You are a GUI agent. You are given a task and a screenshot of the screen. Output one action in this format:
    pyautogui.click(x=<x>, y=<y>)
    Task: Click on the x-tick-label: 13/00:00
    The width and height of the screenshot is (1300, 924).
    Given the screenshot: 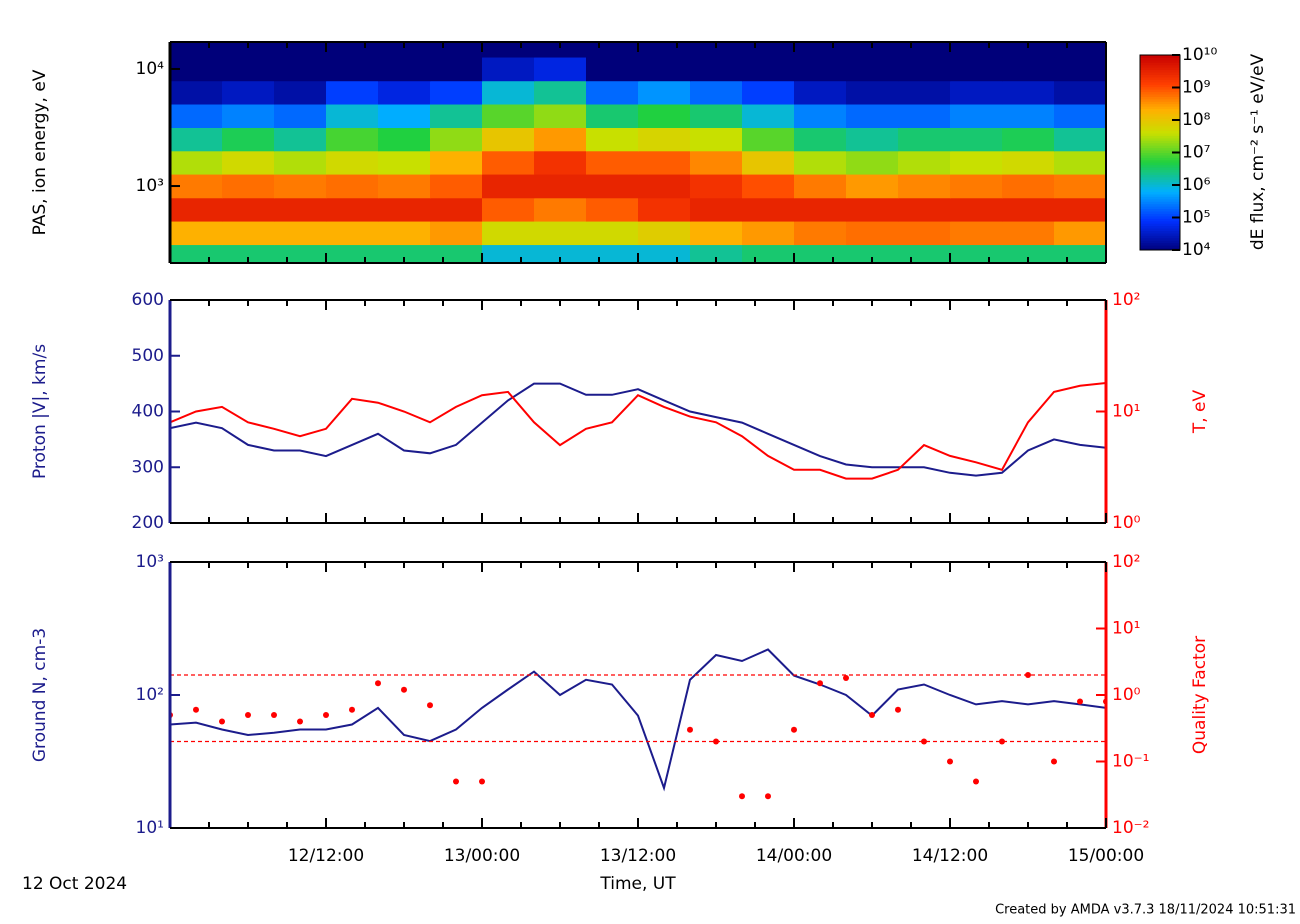 What is the action you would take?
    pyautogui.click(x=482, y=856)
    